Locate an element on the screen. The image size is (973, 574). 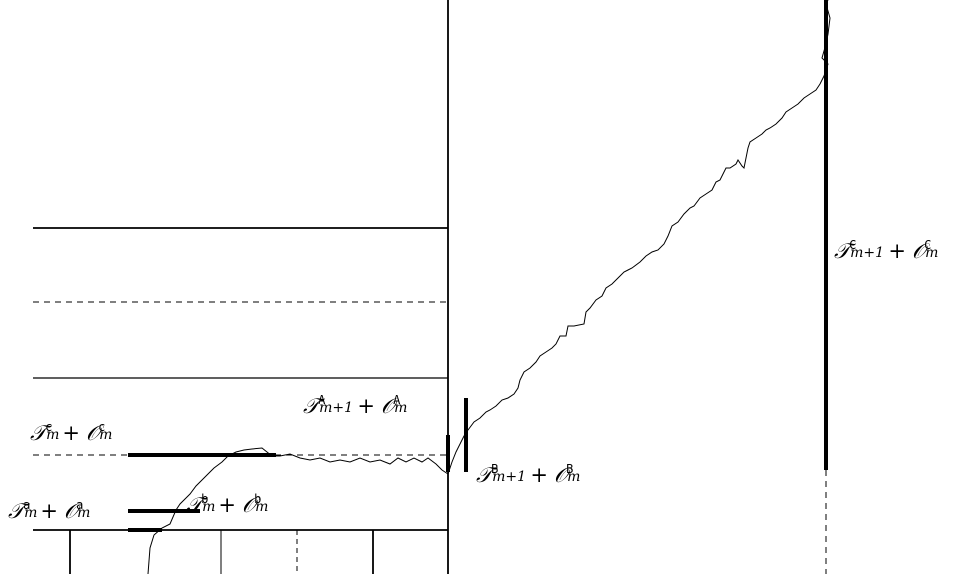
label-C-subO: m is located at coordinates (932, 252).